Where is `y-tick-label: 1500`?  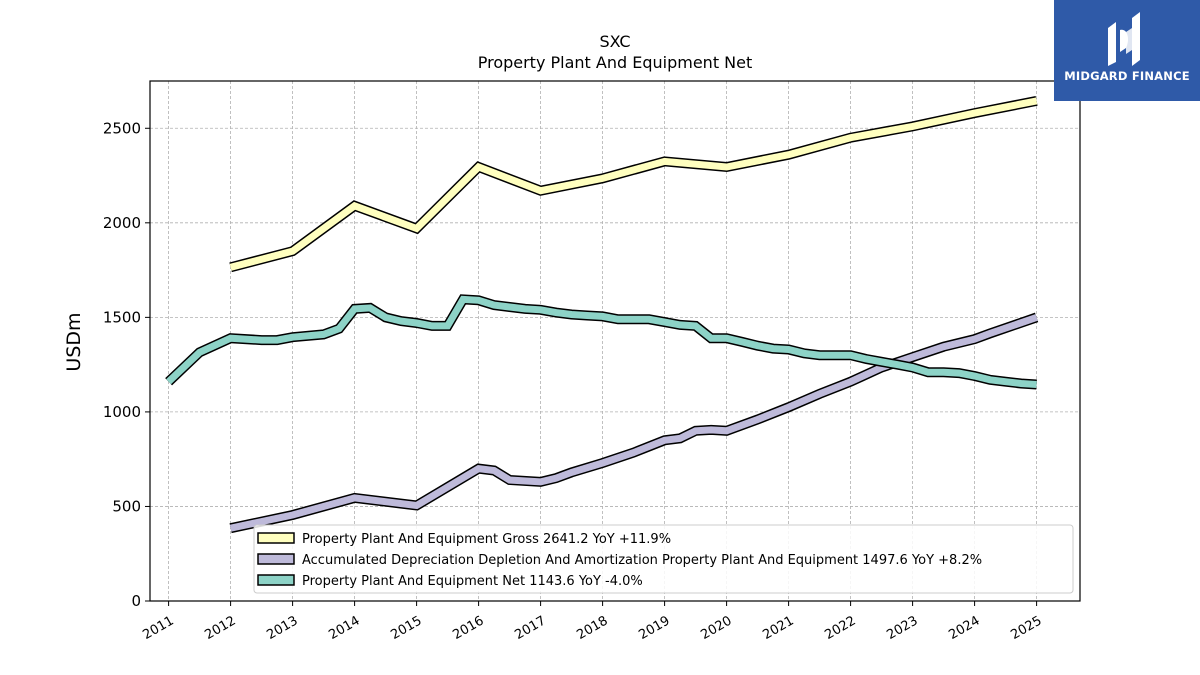 y-tick-label: 1500 is located at coordinates (122, 317).